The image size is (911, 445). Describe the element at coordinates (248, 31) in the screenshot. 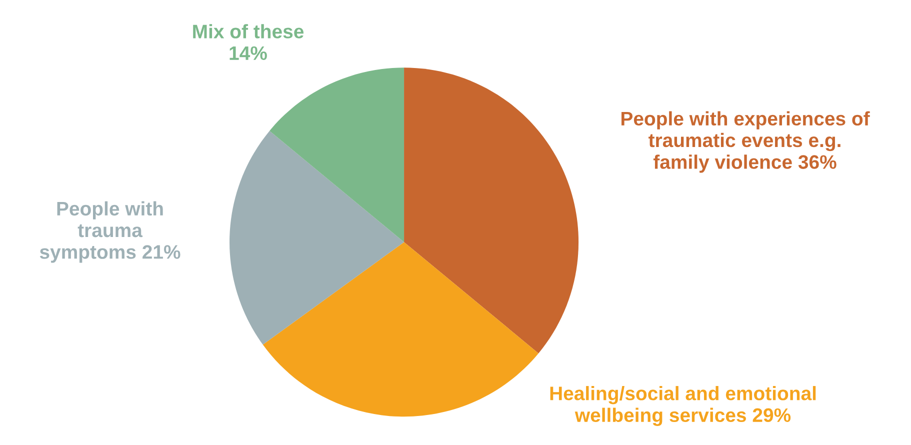

I see `slice-label: Mix of these` at that location.